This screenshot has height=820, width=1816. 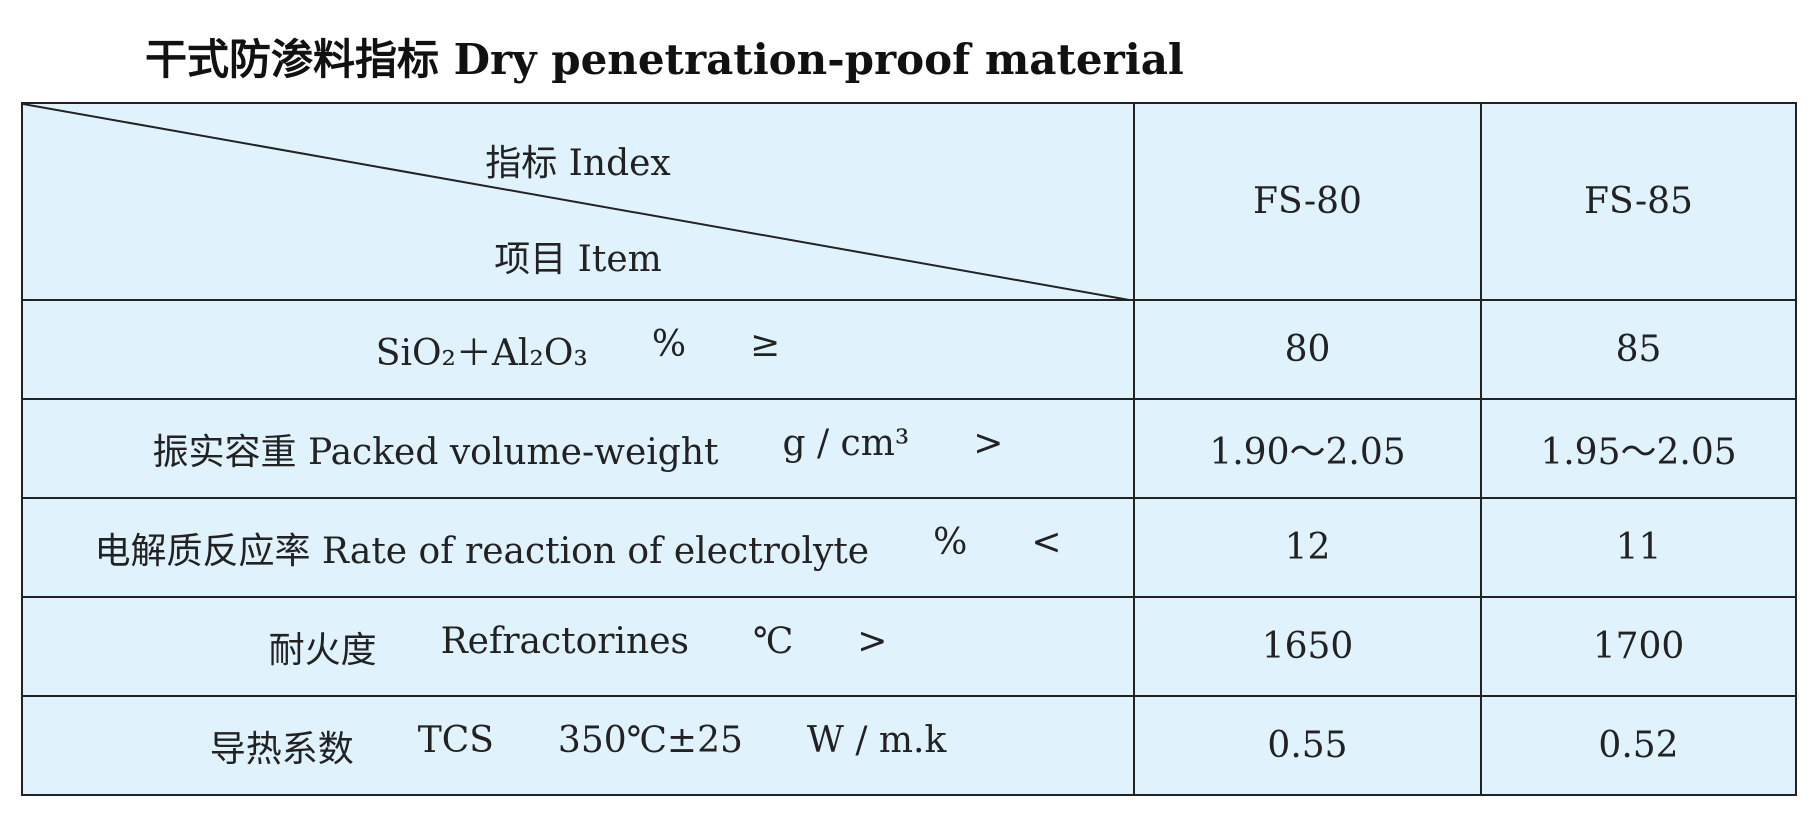 I want to click on value-cell: 85, so click(x=1638, y=349).